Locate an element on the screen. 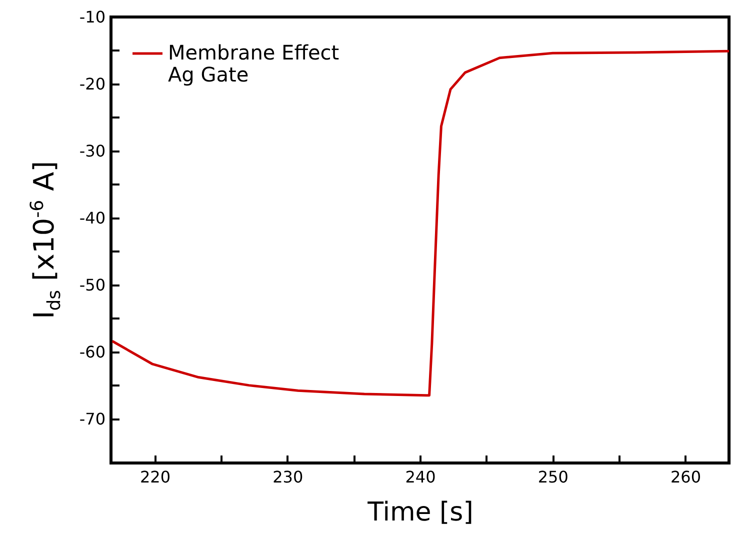  y-tick-label: -30 is located at coordinates (92, 150).